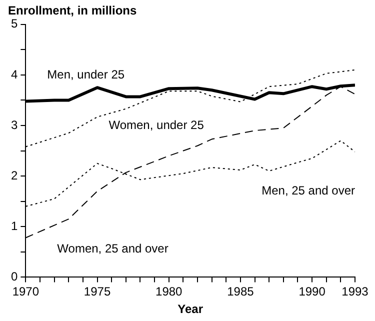 This screenshot has width=375, height=321. What do you see at coordinates (156, 125) in the screenshot?
I see `series-label: Women, under 25` at bounding box center [156, 125].